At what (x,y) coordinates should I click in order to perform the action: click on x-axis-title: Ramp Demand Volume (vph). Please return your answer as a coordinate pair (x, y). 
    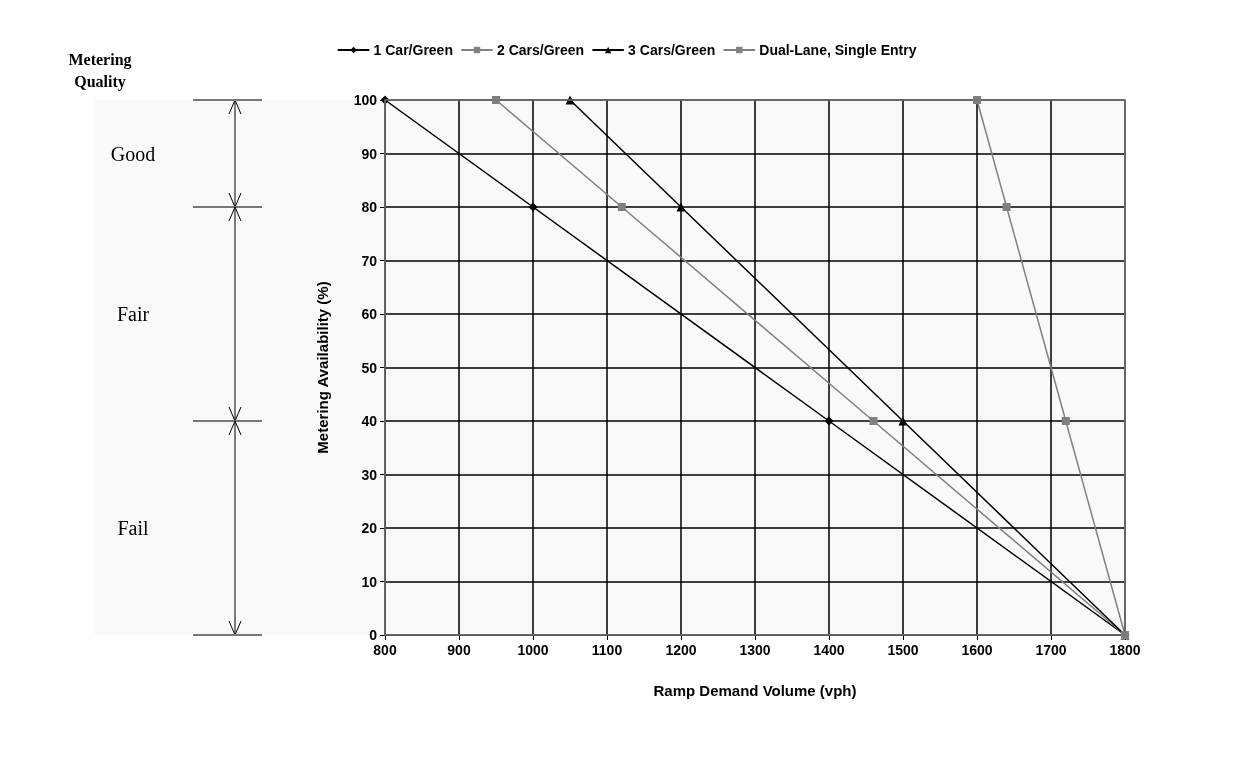
    Looking at the image, I should click on (755, 690).